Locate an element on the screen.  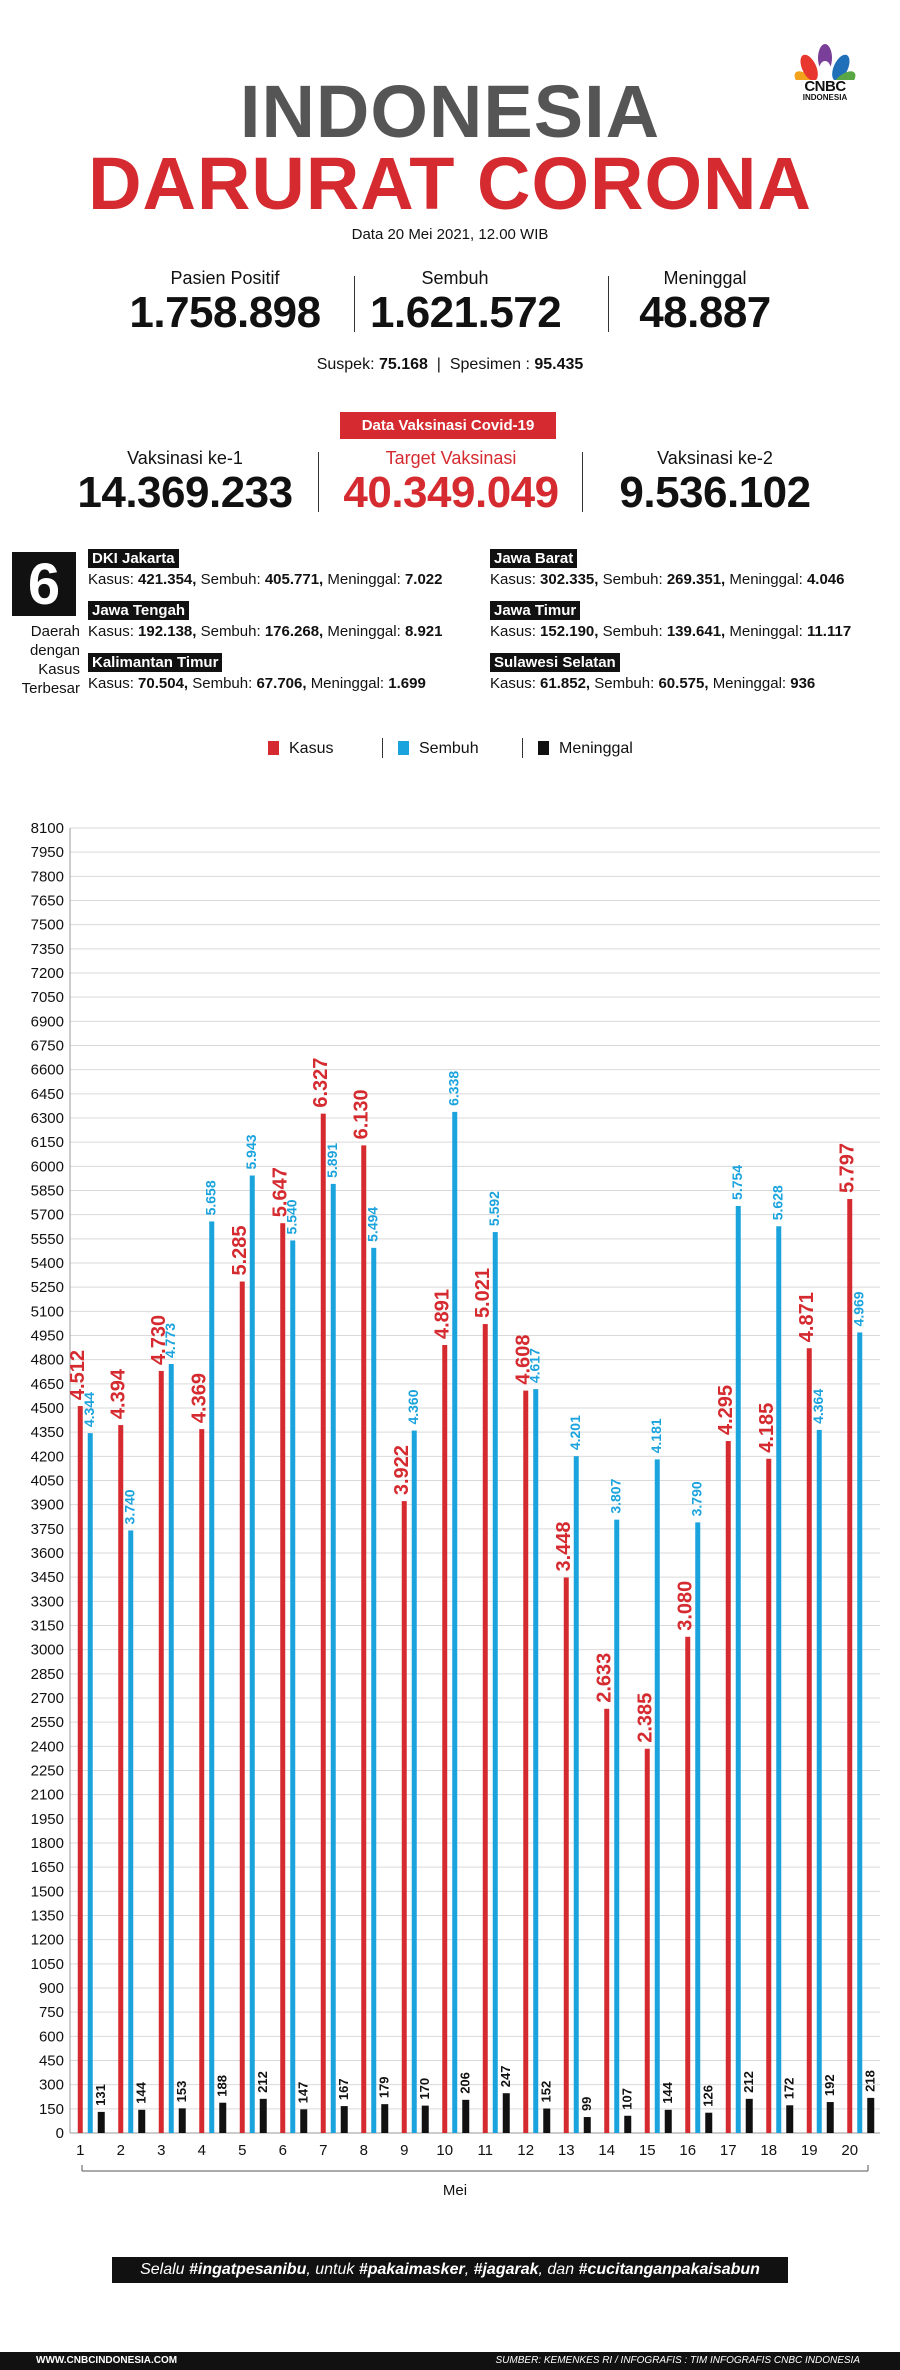
label: Sembuh: is located at coordinates (632, 631).